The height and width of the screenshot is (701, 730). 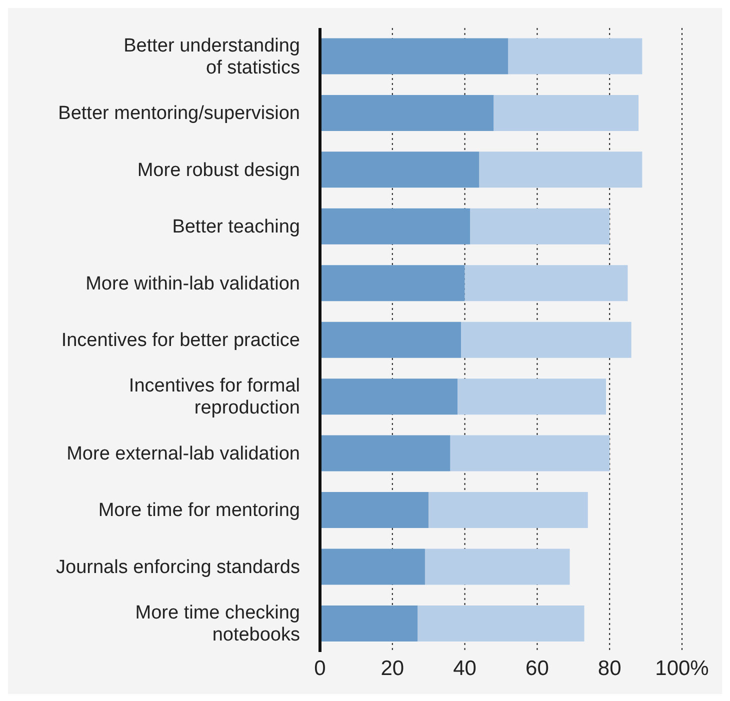 What do you see at coordinates (199, 510) in the screenshot?
I see `y-tick-label: More time for mentoring` at bounding box center [199, 510].